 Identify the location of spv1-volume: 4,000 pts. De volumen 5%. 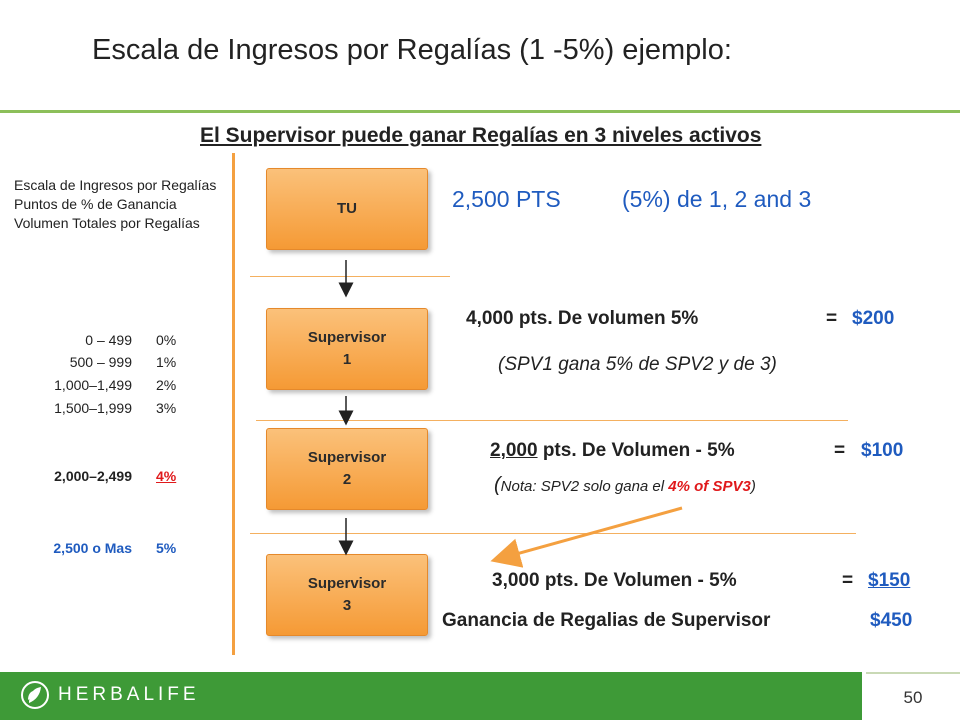
(582, 318).